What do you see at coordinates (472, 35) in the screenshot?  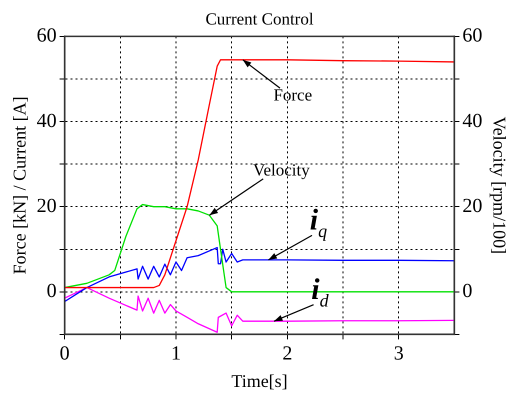 I see `y2-tick-label: 60` at bounding box center [472, 35].